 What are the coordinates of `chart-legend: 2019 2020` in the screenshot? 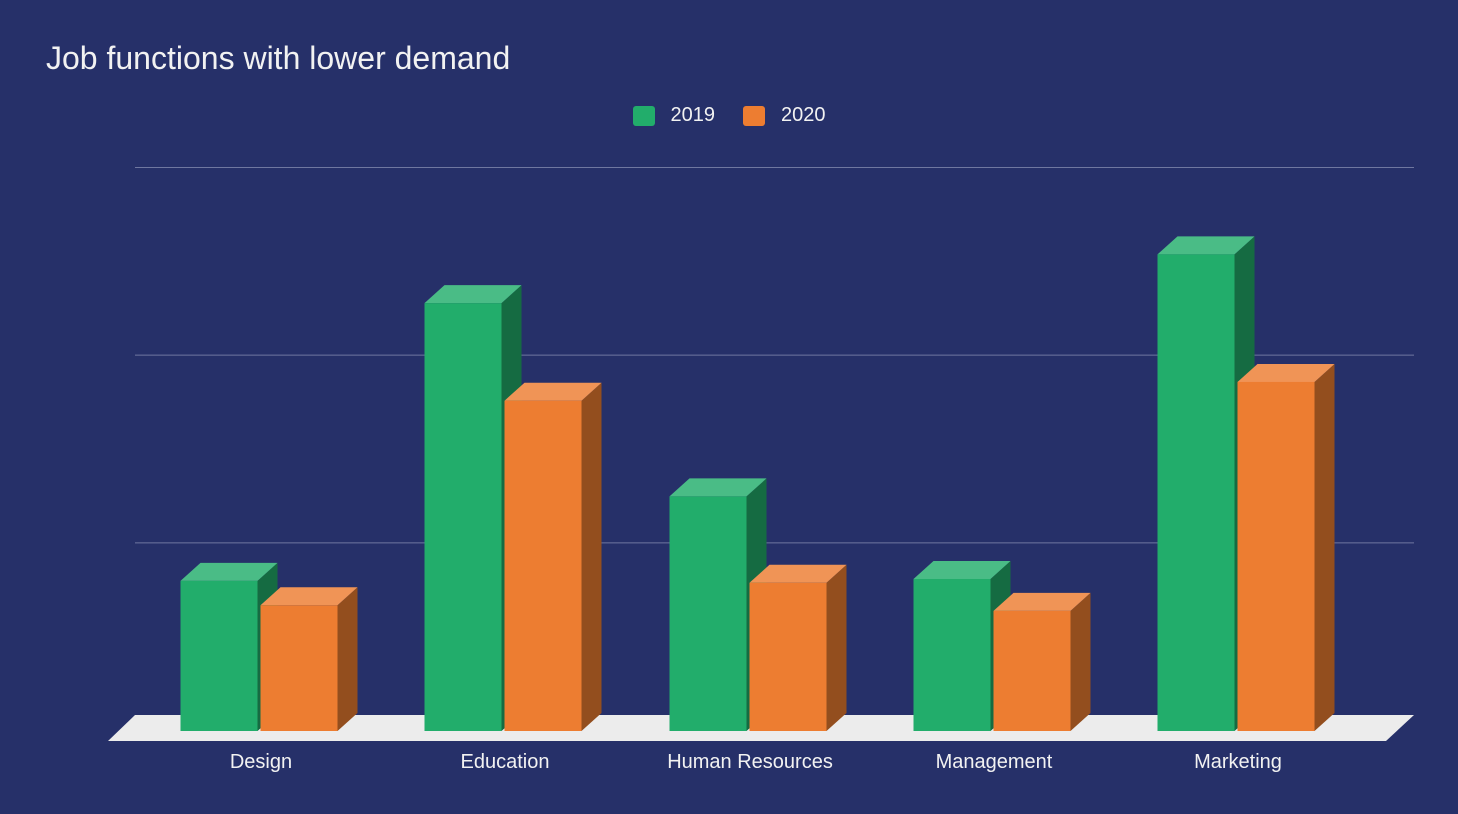 It's located at (729, 115).